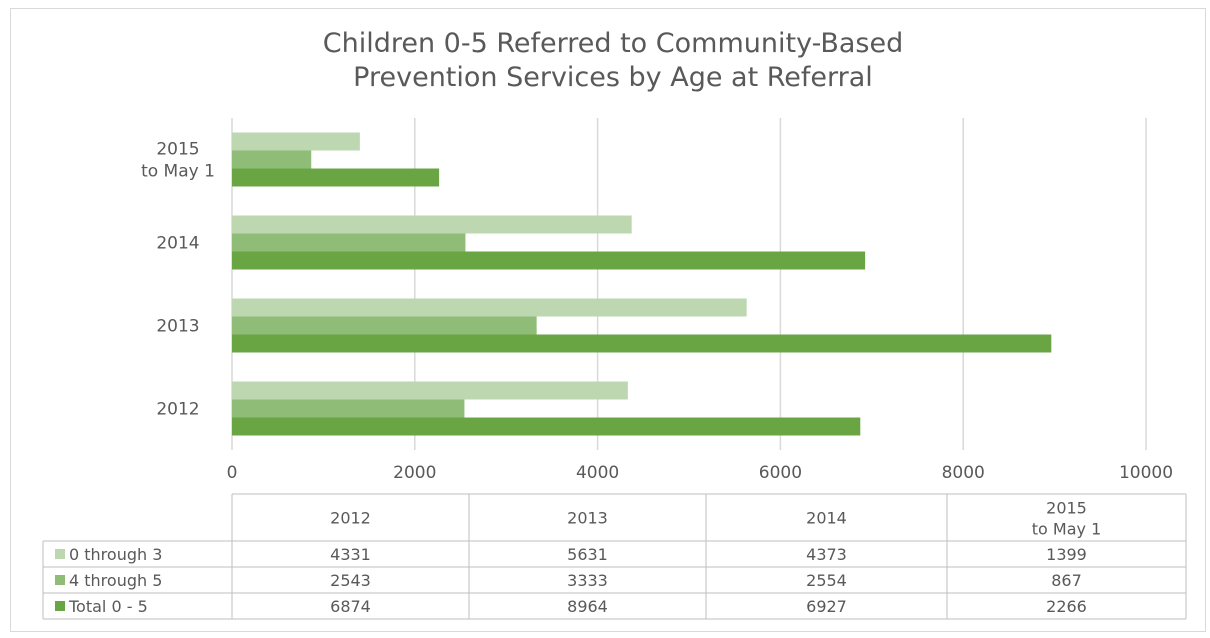 This screenshot has height=638, width=1210. What do you see at coordinates (232, 473) in the screenshot?
I see `x-tick-label: 0` at bounding box center [232, 473].